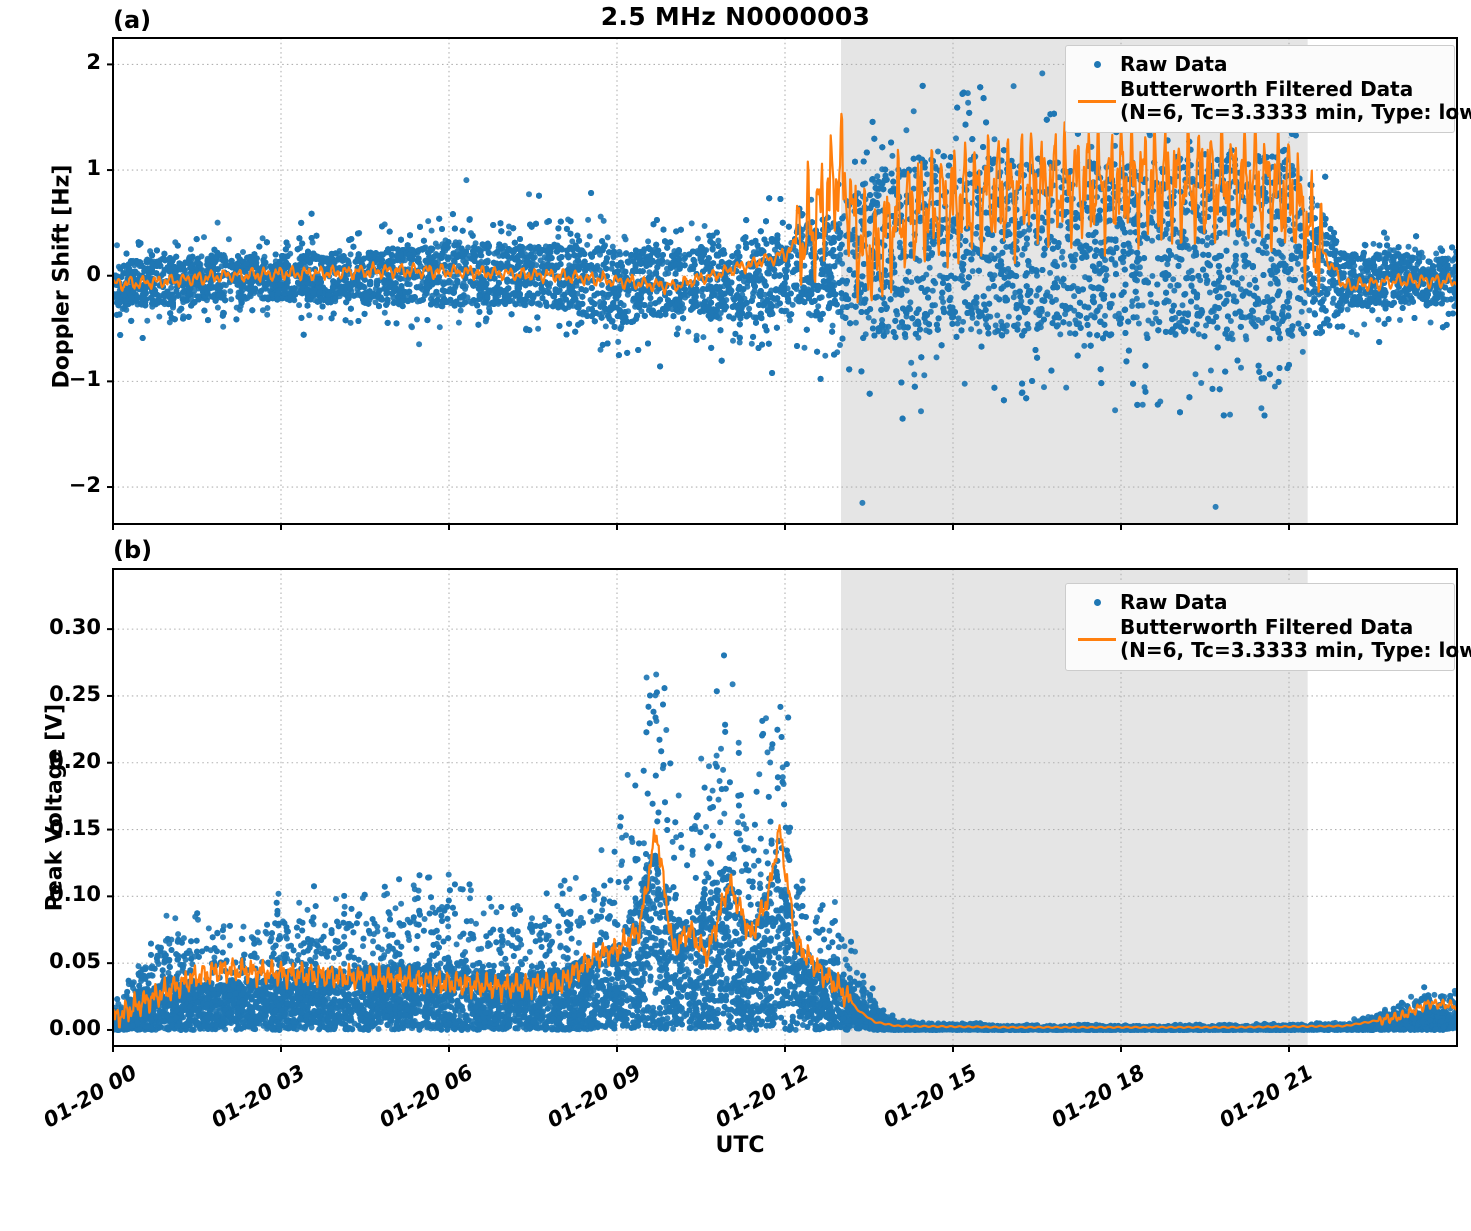  I want to click on panel-b-y-tick-label: 0.20, so click(75, 761).